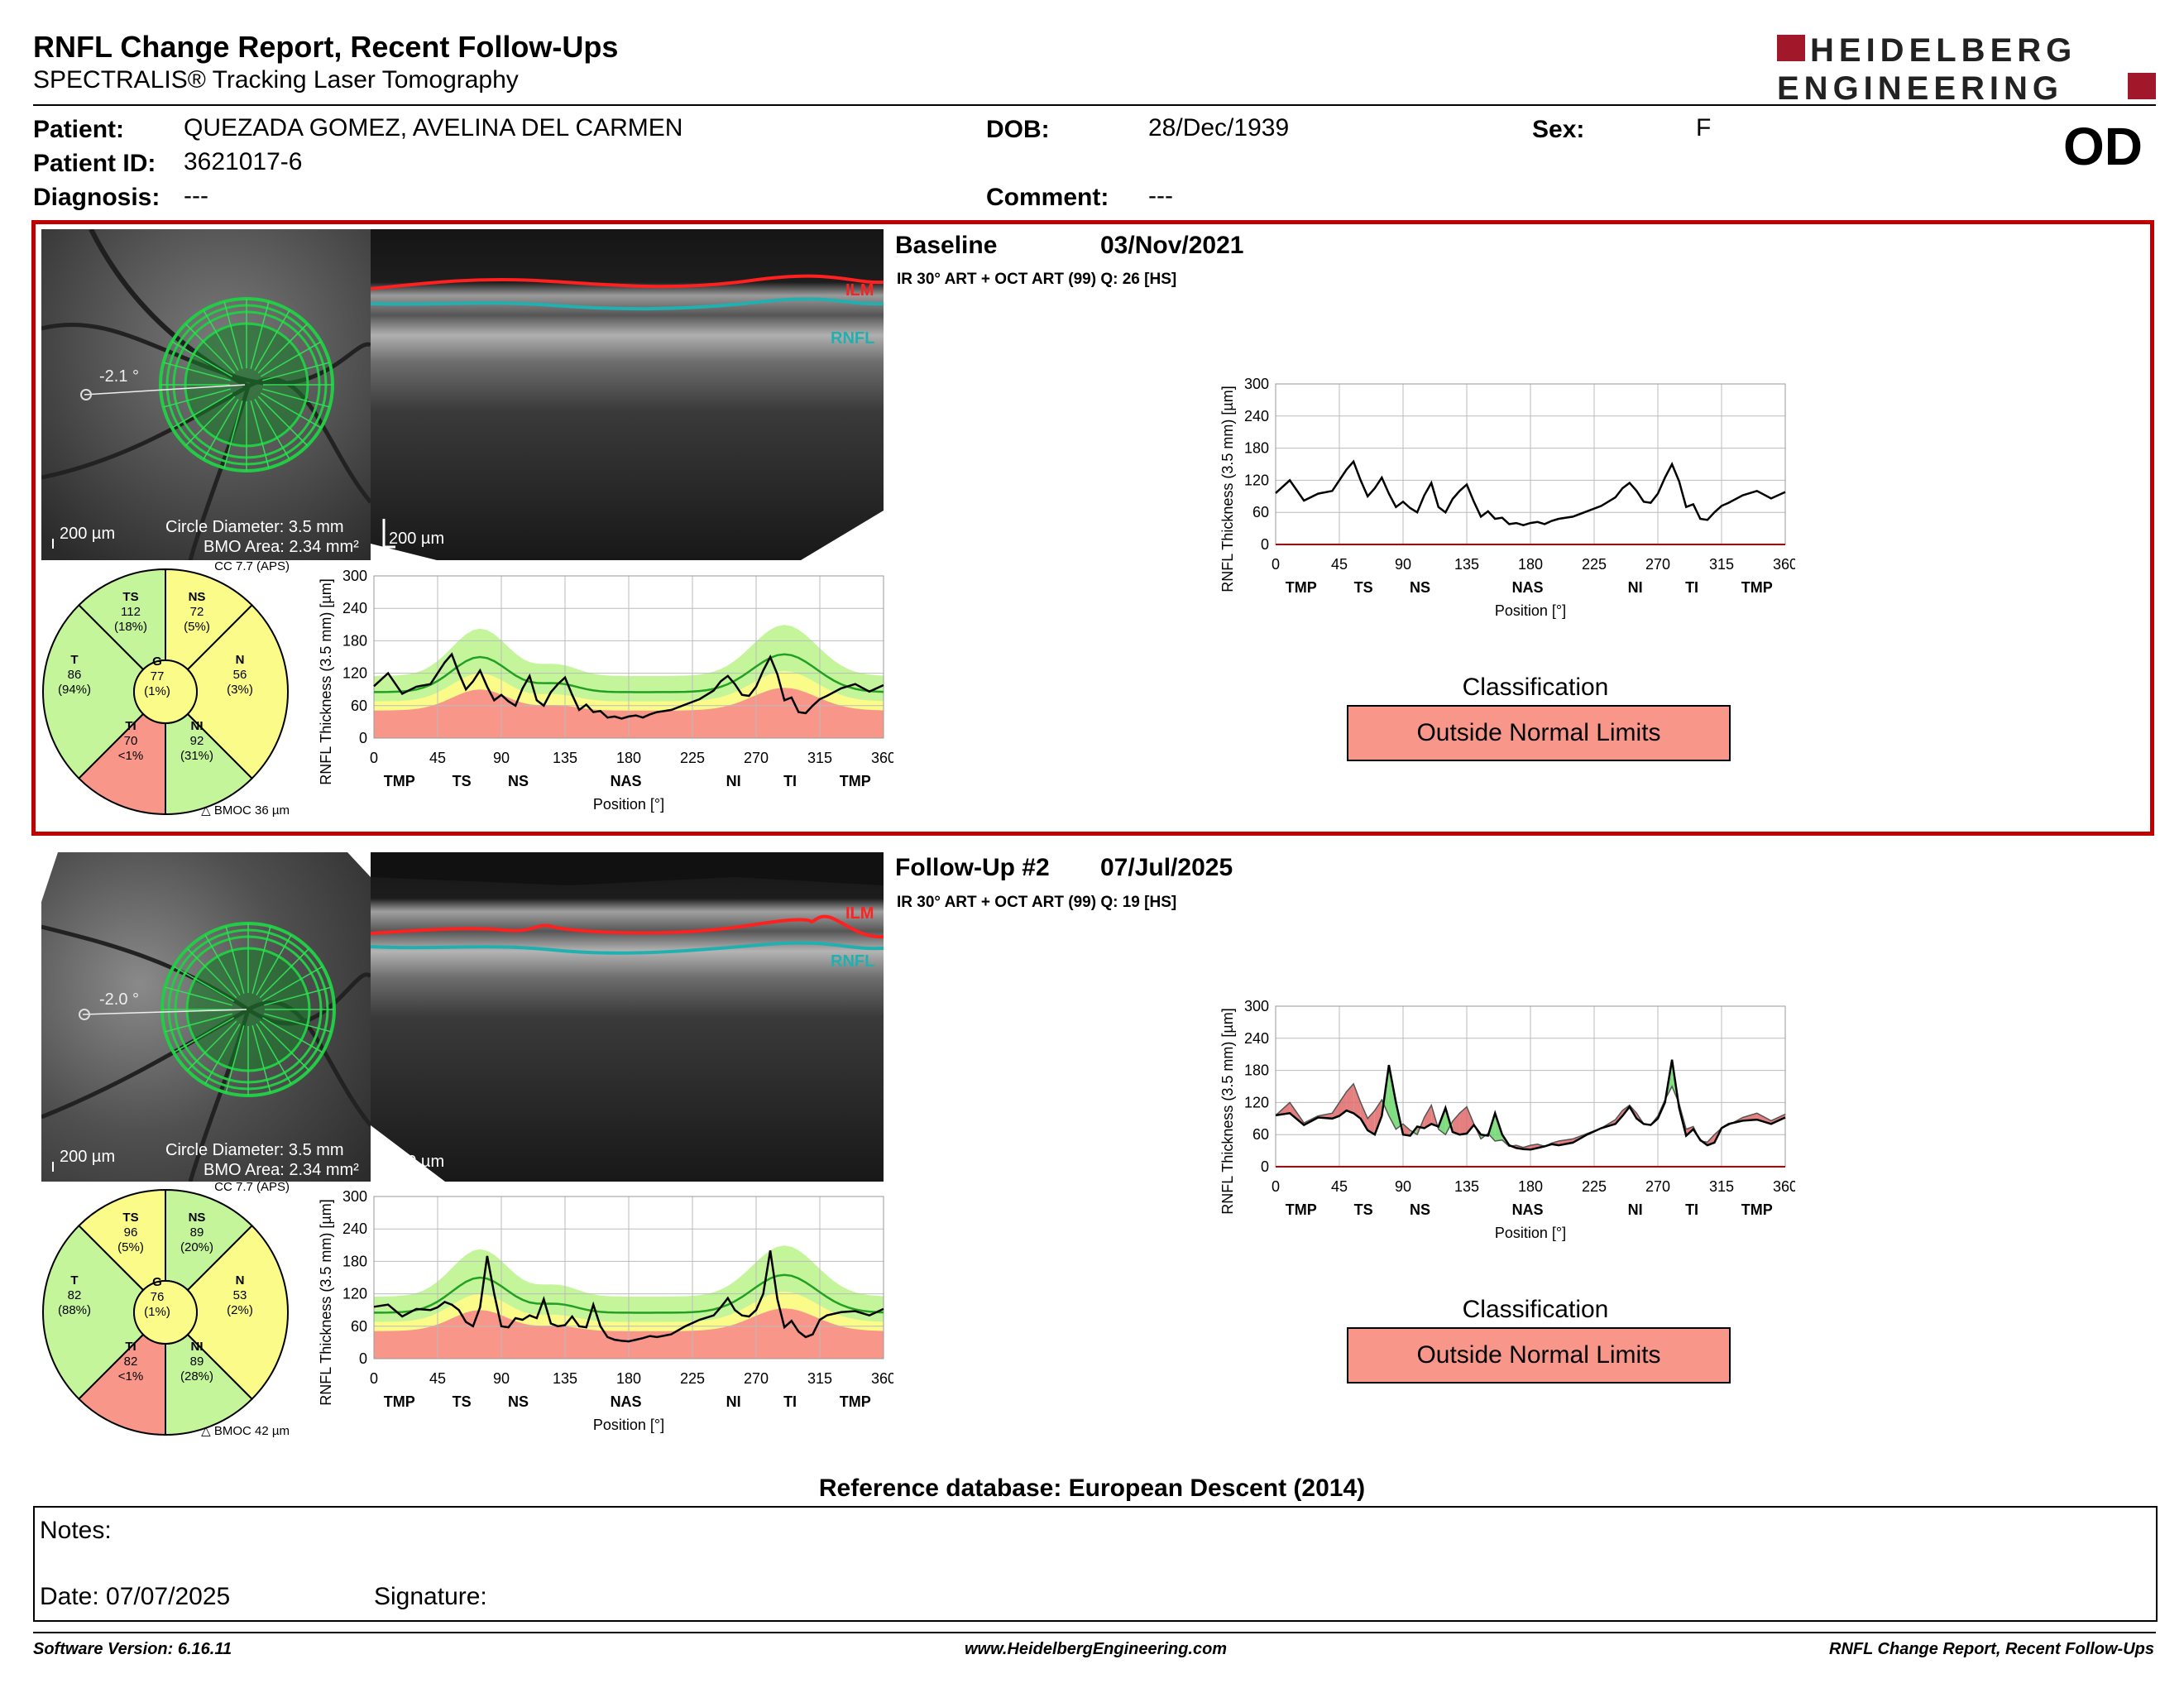 The height and width of the screenshot is (1688, 2184). What do you see at coordinates (276, 80) in the screenshot?
I see `report-subtitle: SPECTRALIS® Tracking Laser Tomography` at bounding box center [276, 80].